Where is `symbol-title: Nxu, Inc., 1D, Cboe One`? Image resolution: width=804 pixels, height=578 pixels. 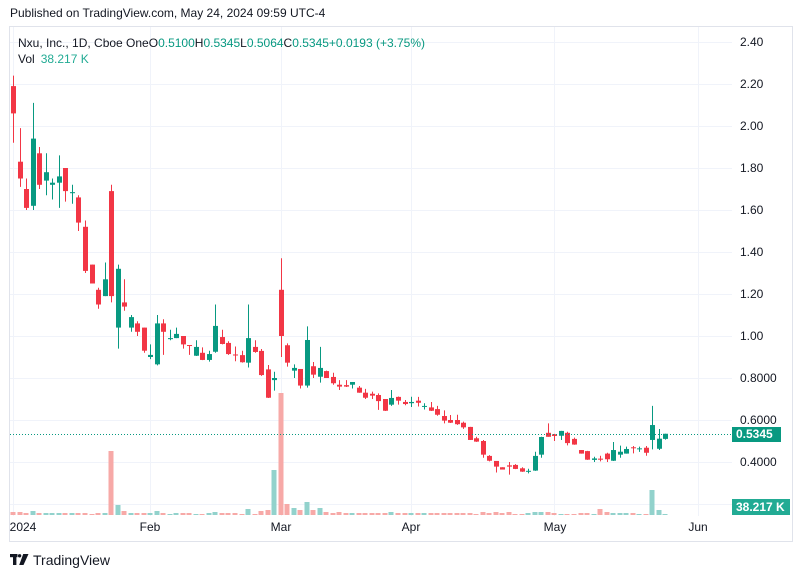 symbol-title: Nxu, Inc., 1D, Cboe One is located at coordinates (83, 43).